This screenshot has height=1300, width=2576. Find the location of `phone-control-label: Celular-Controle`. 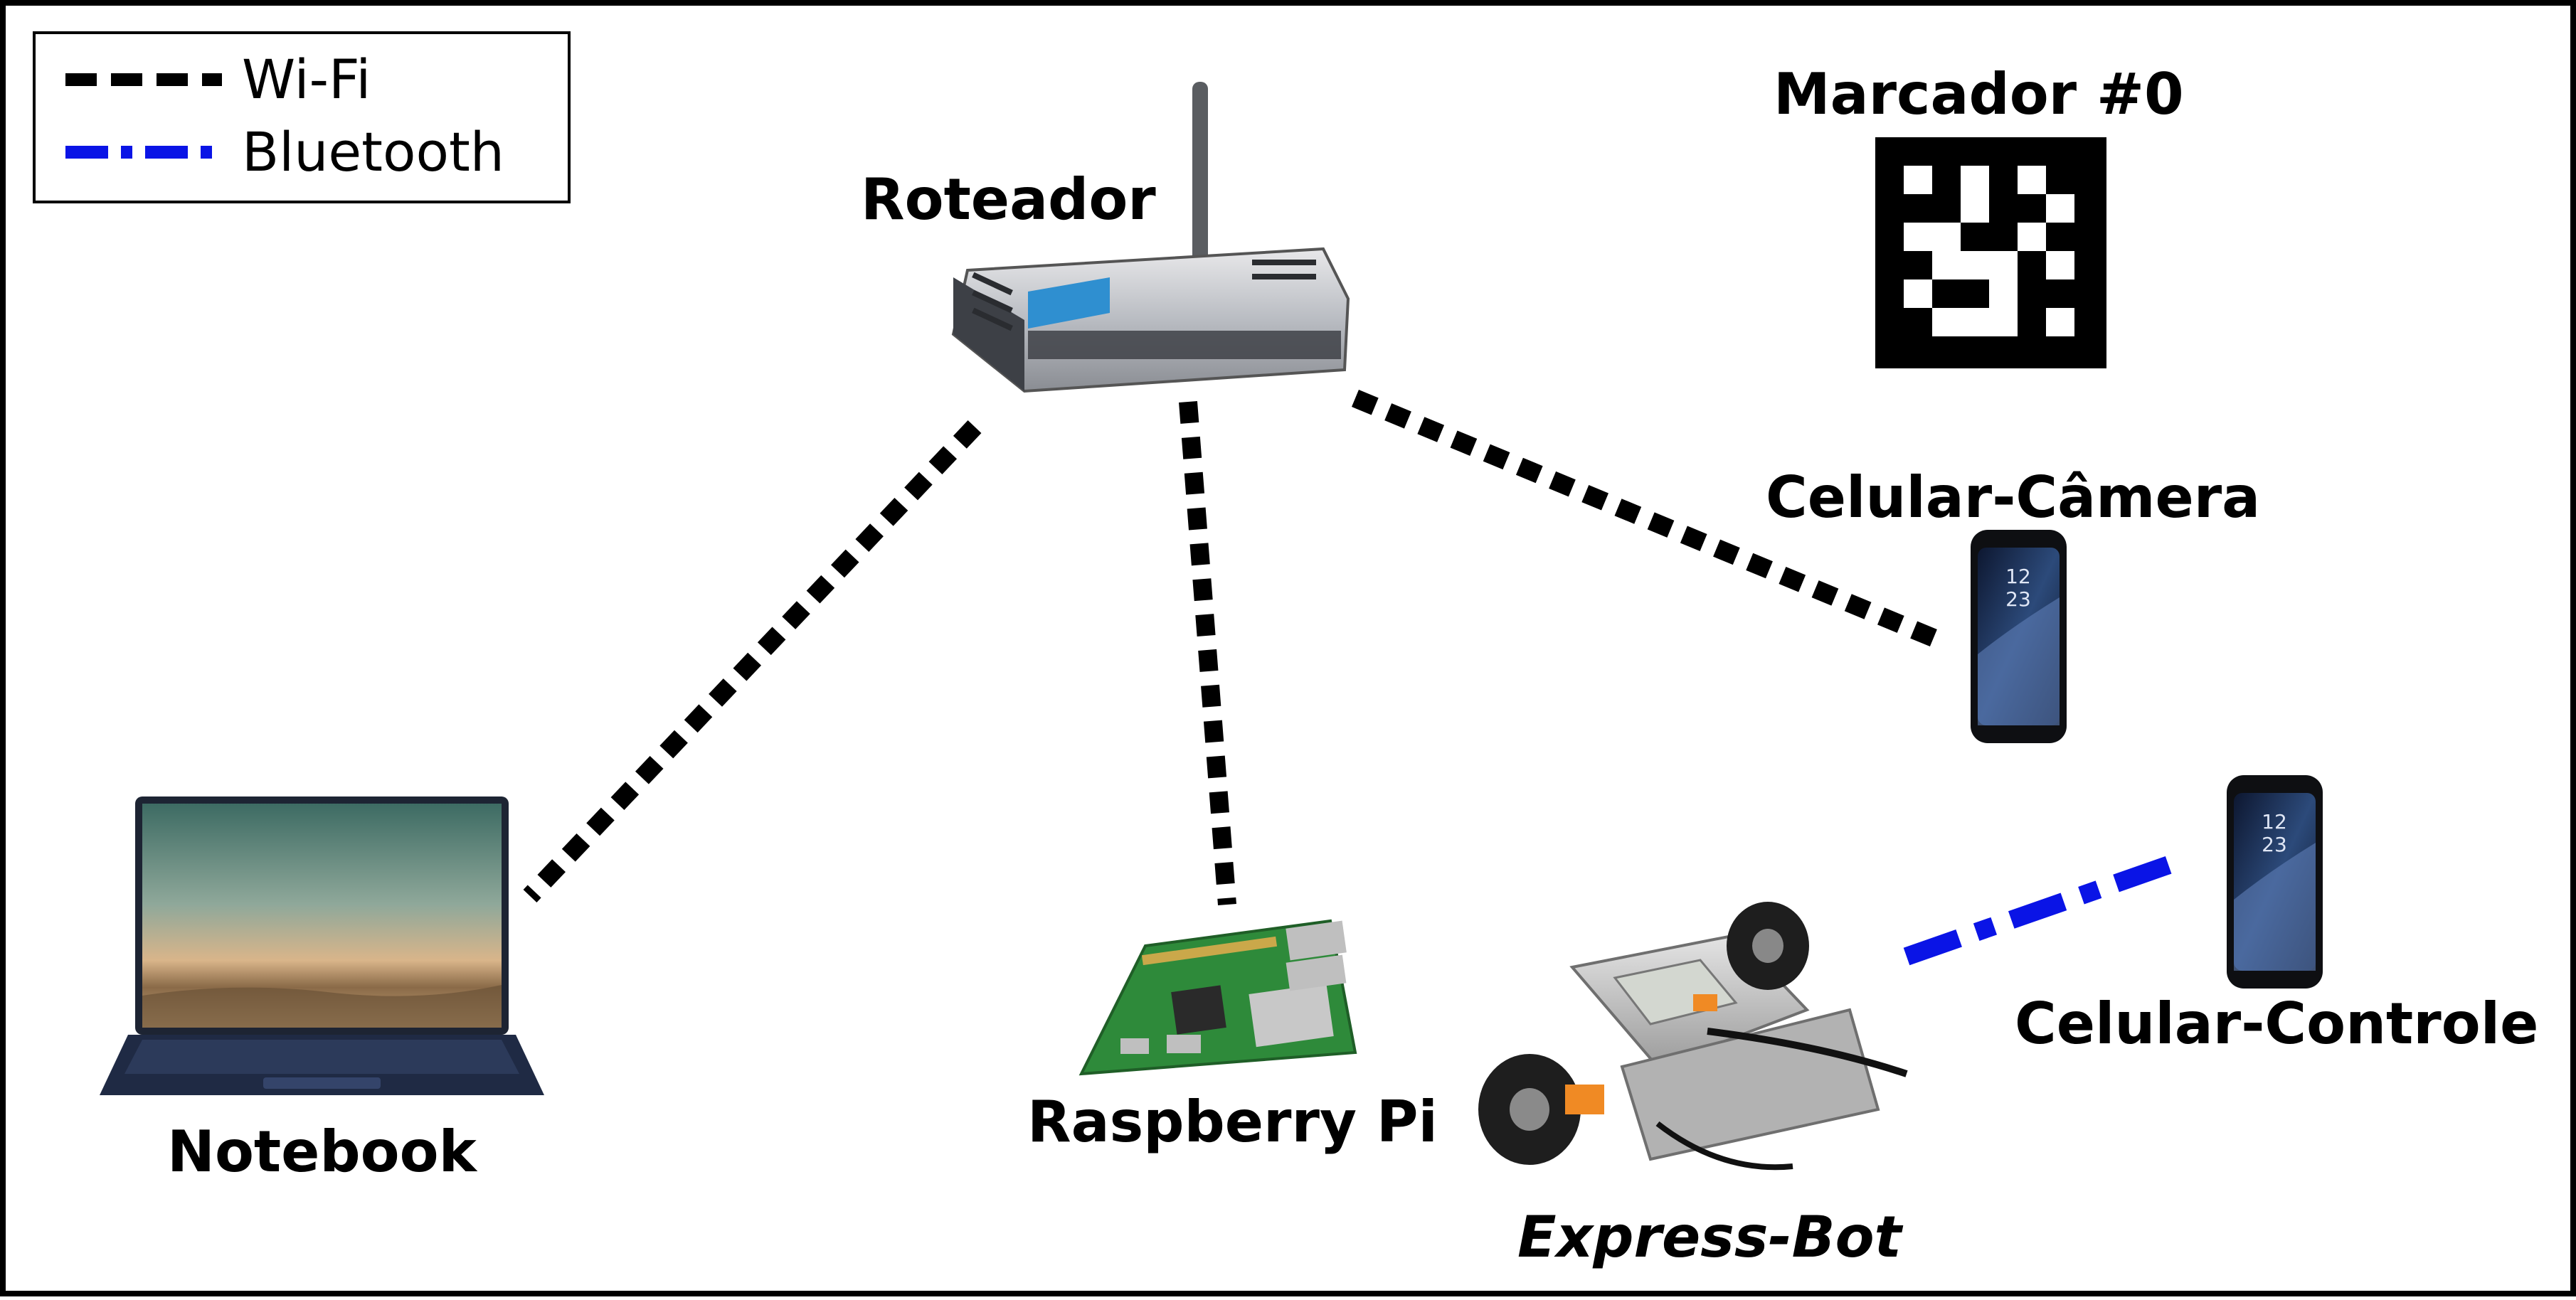

phone-control-label: Celular-Controle is located at coordinates (2276, 1024).